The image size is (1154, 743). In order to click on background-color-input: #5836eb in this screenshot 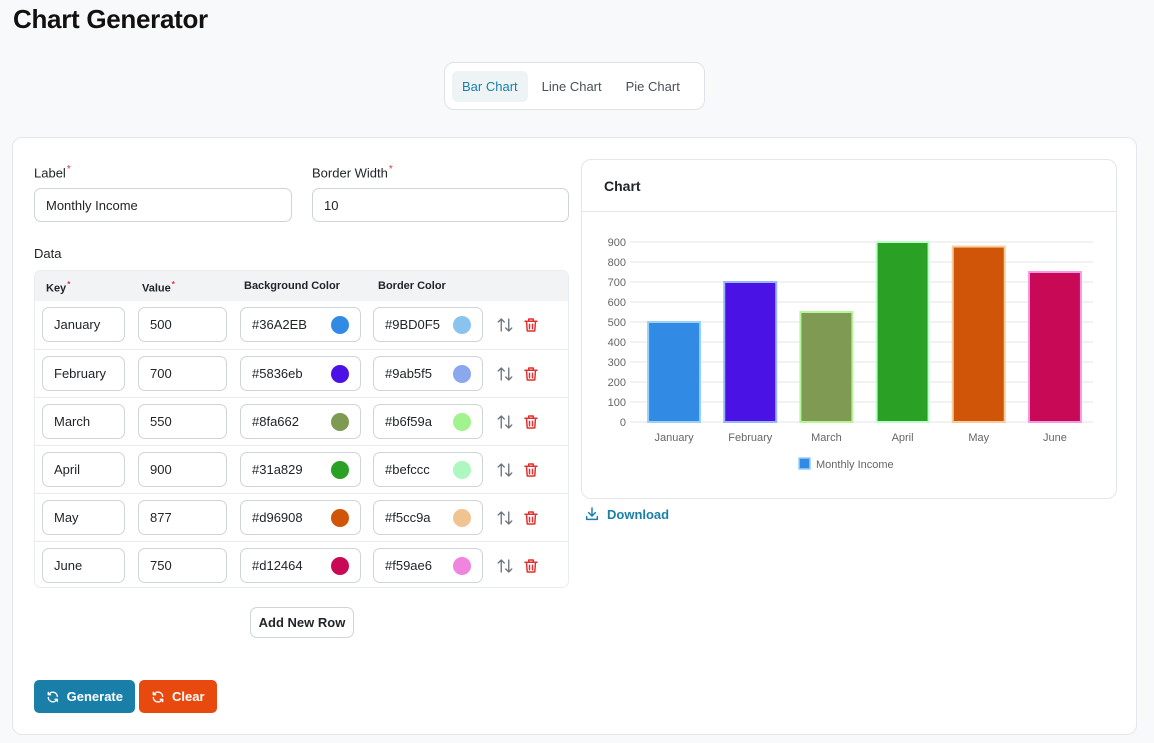, I will do `click(300, 373)`.